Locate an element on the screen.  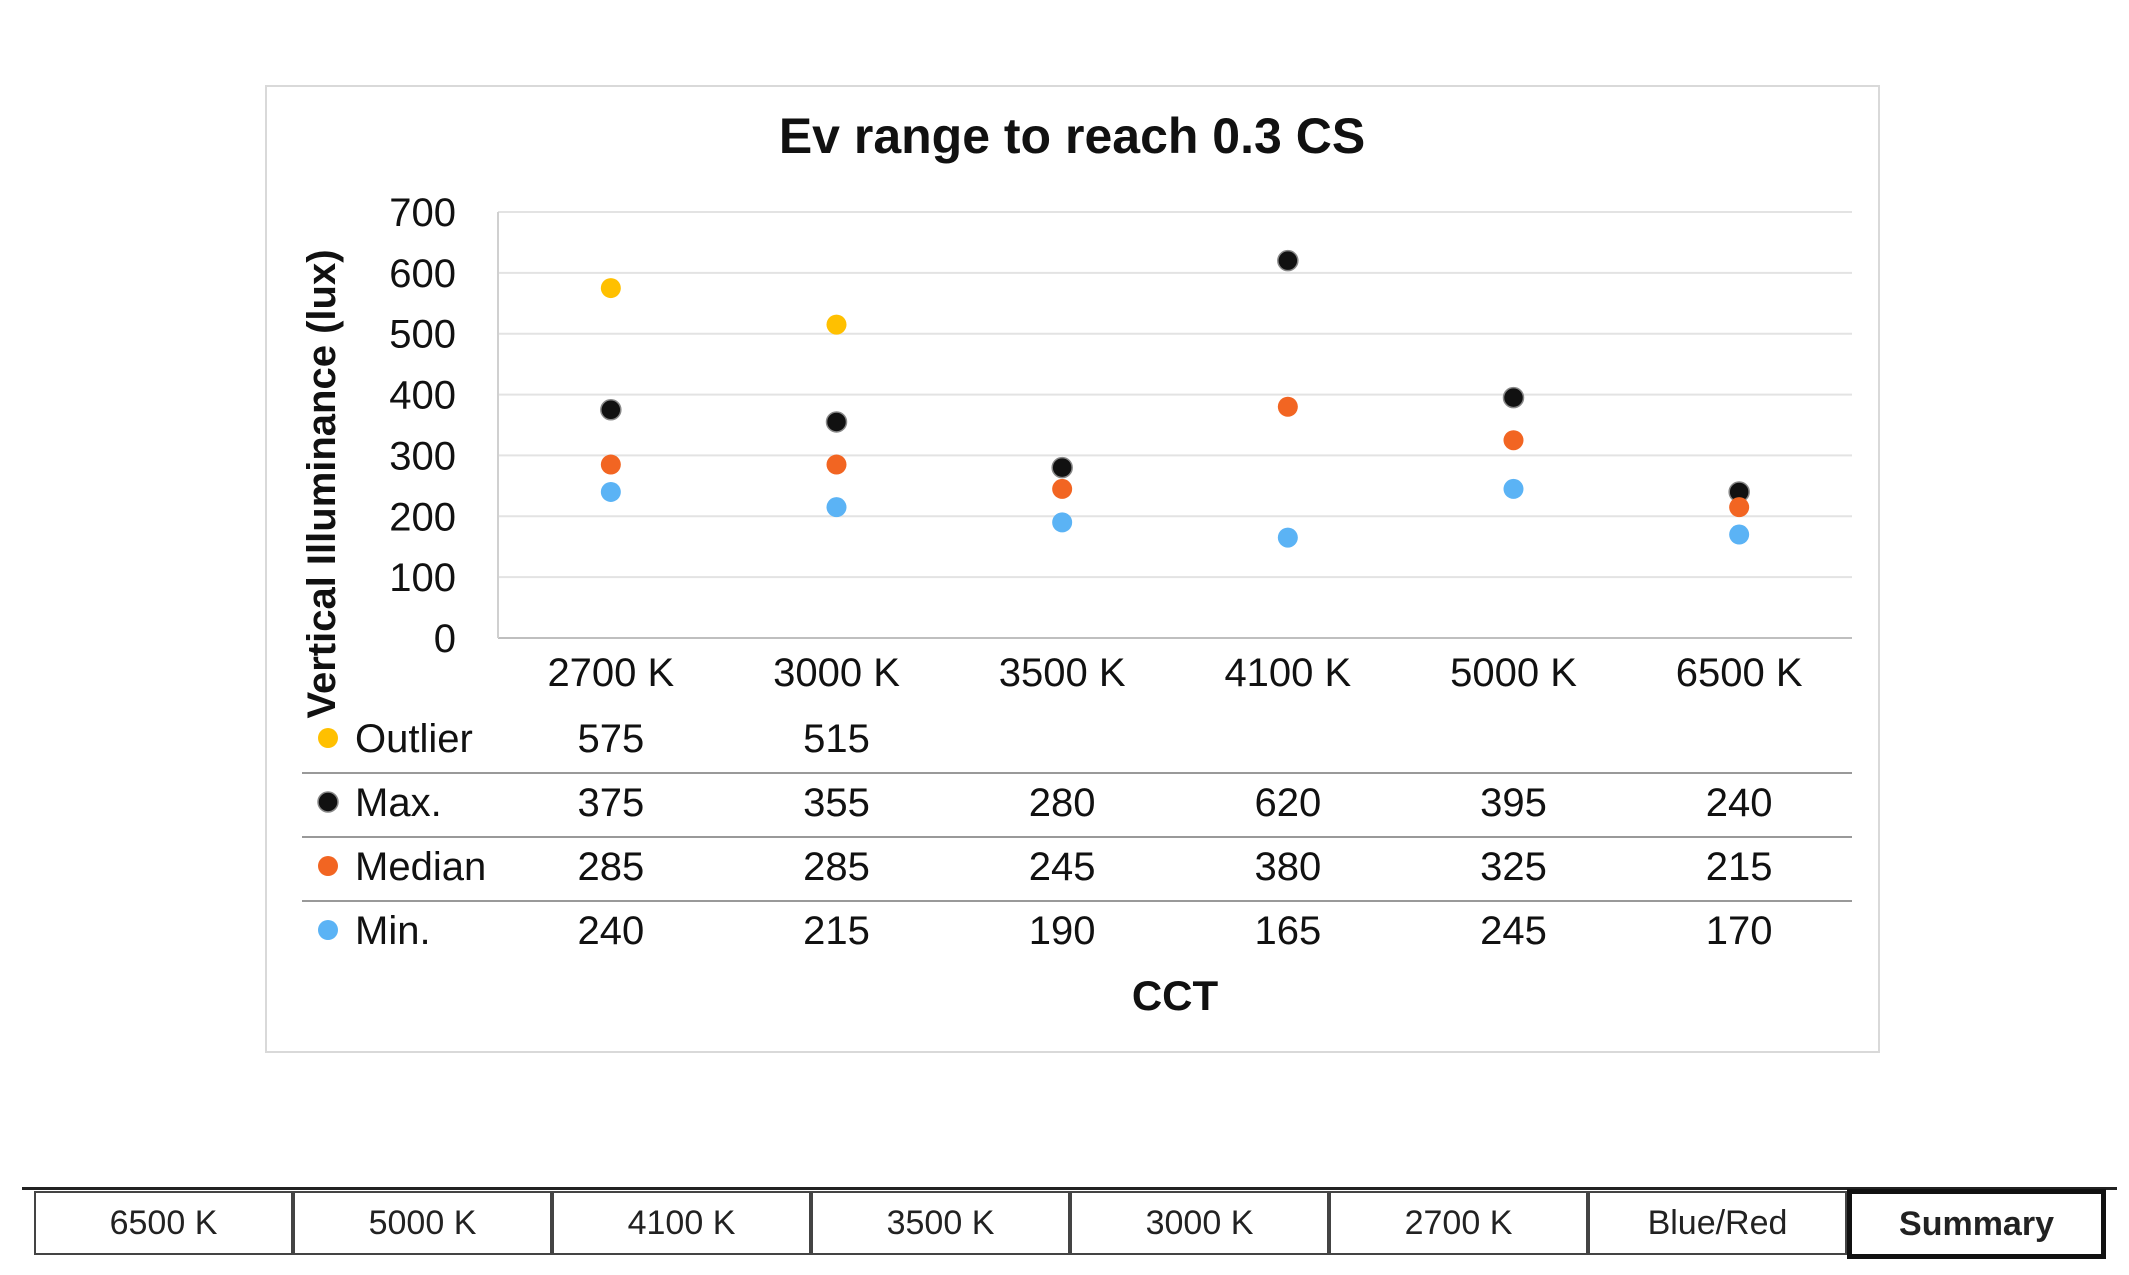
y-tick-label: 300 is located at coordinates (422, 456).